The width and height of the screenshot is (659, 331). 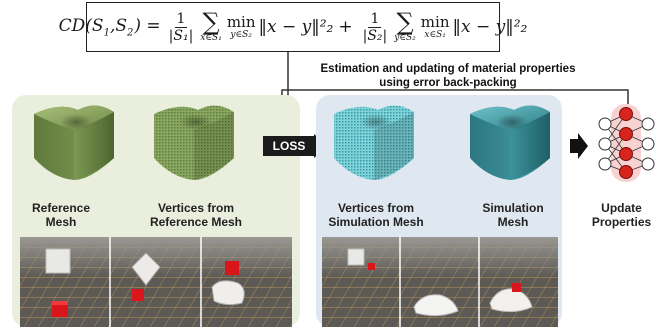 I want to click on formula-min-2: min x∈S₁, so click(x=435, y=26).